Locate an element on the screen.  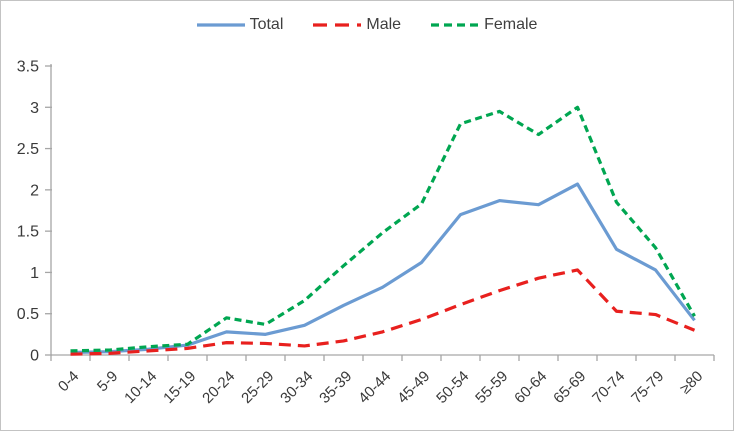
y-tick-label: 0.5 is located at coordinates (28, 314).